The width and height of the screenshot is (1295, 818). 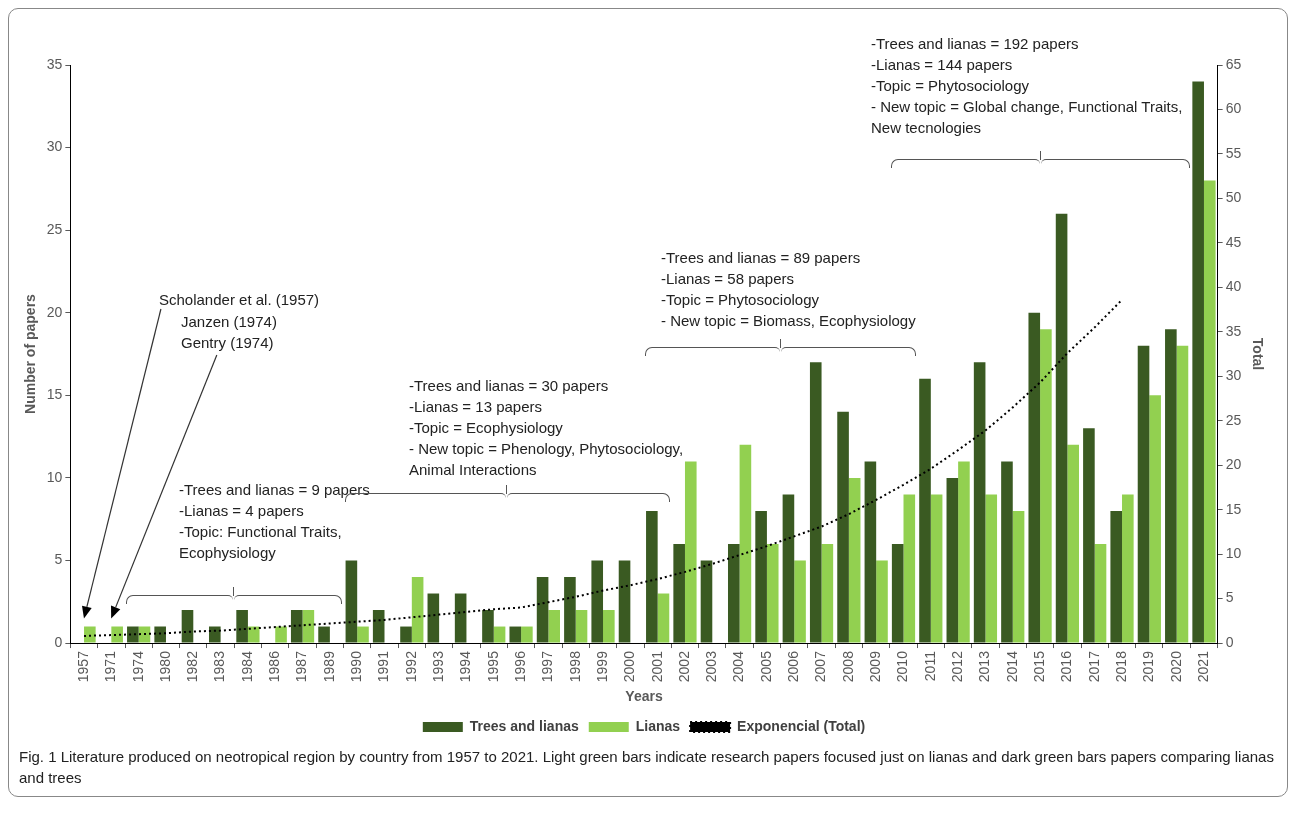 What do you see at coordinates (54, 394) in the screenshot?
I see `y-tick-label: 15` at bounding box center [54, 394].